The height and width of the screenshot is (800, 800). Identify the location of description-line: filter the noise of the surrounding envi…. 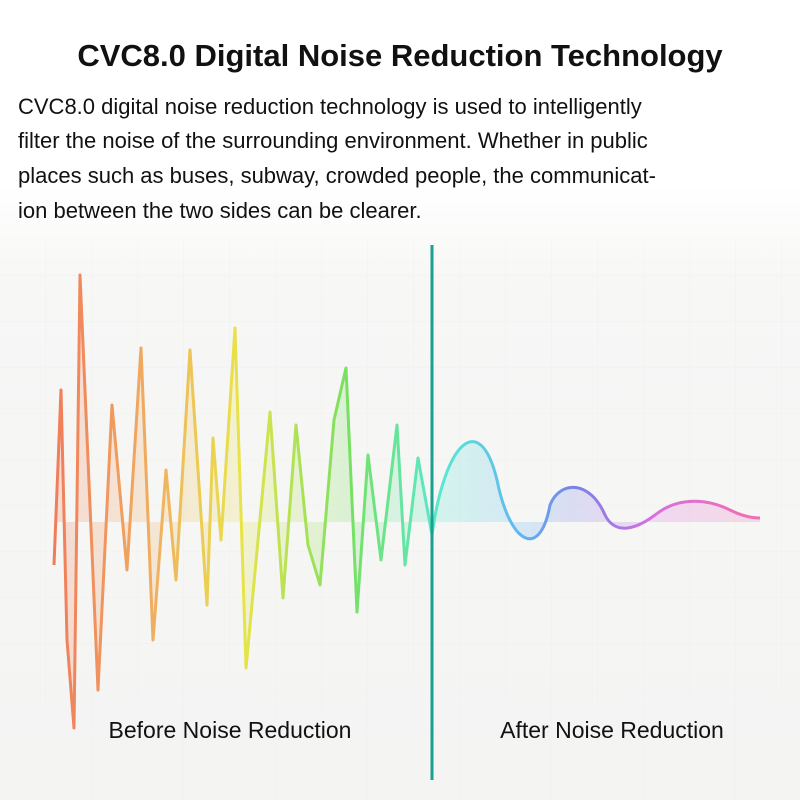
(333, 140).